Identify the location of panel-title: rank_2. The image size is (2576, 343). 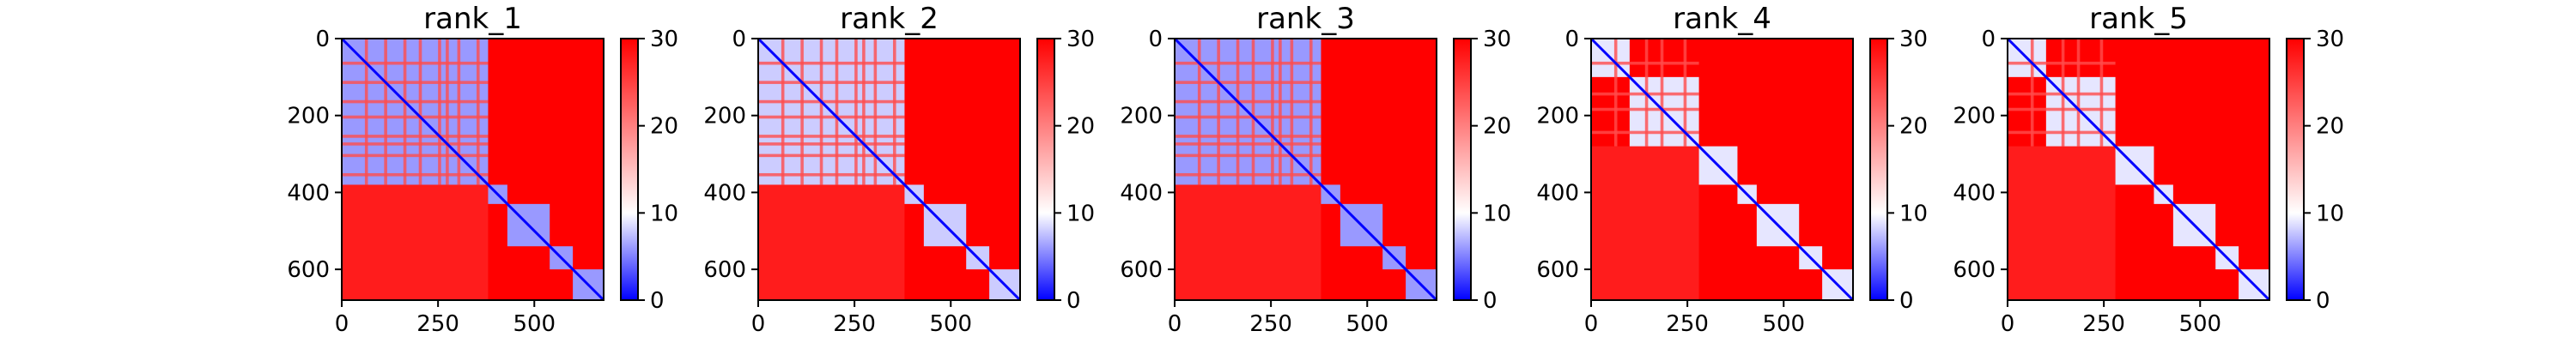
(889, 19).